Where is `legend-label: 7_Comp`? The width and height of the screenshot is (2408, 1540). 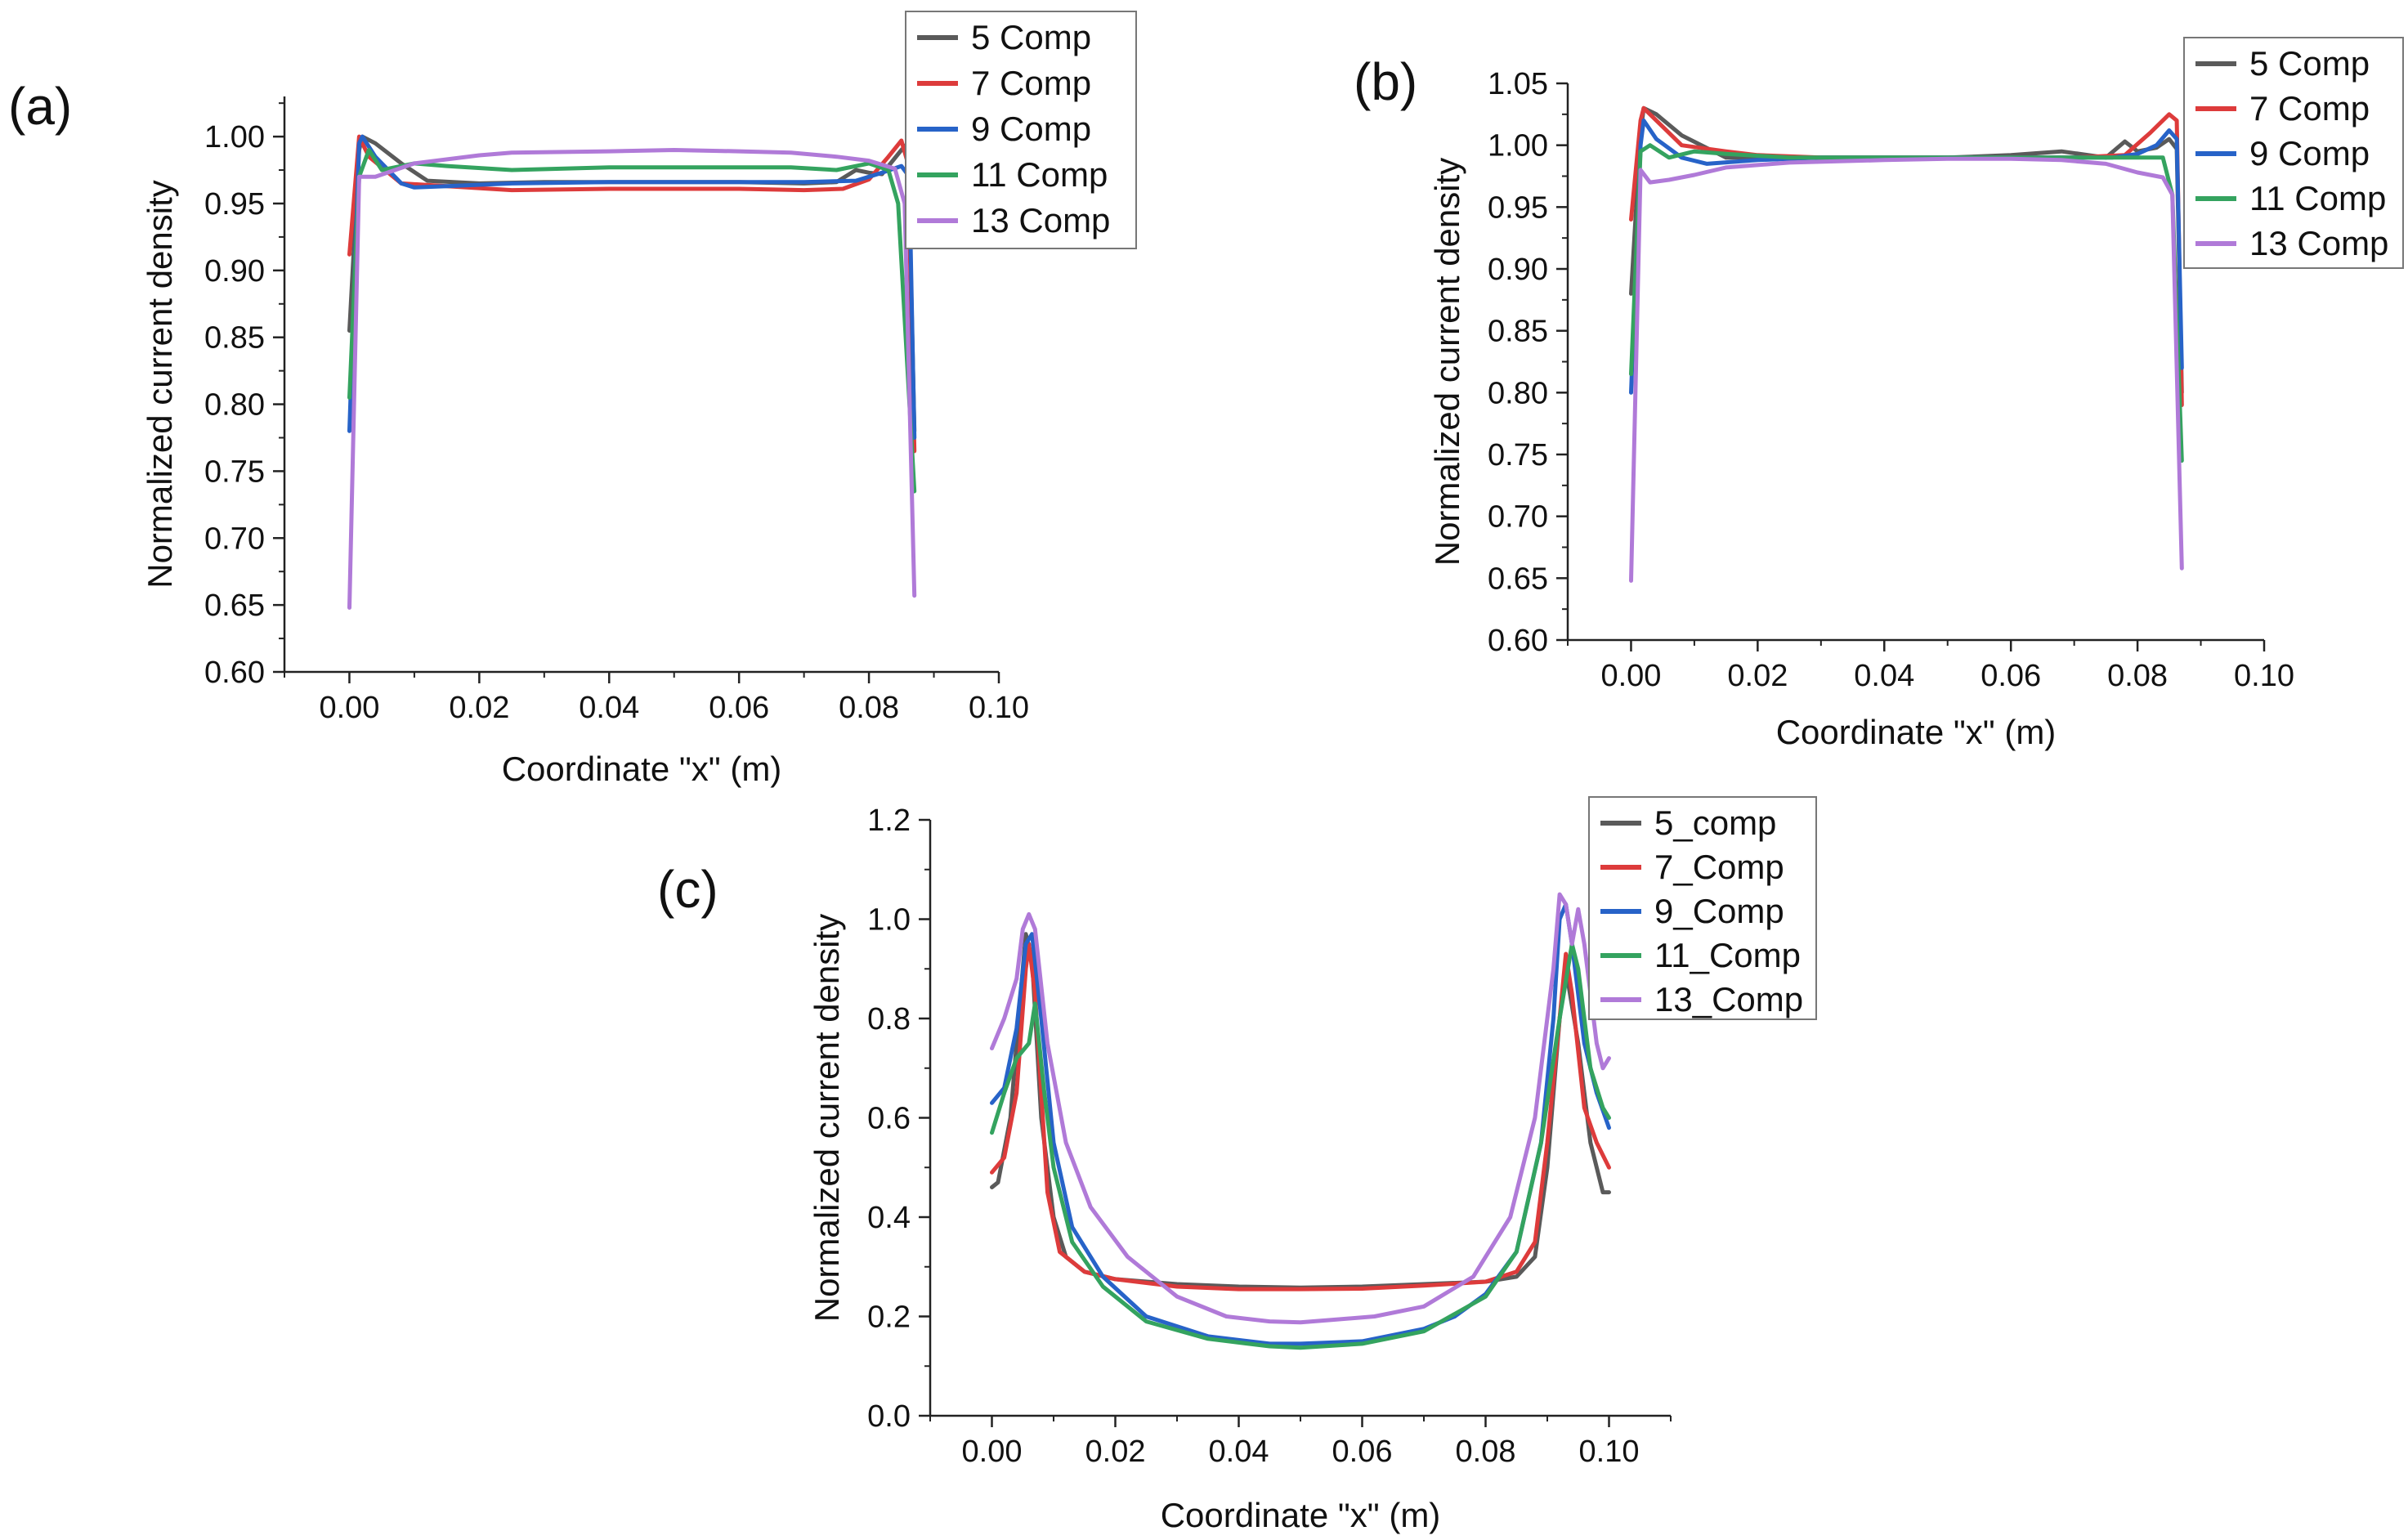
legend-label: 7_Comp is located at coordinates (1719, 867).